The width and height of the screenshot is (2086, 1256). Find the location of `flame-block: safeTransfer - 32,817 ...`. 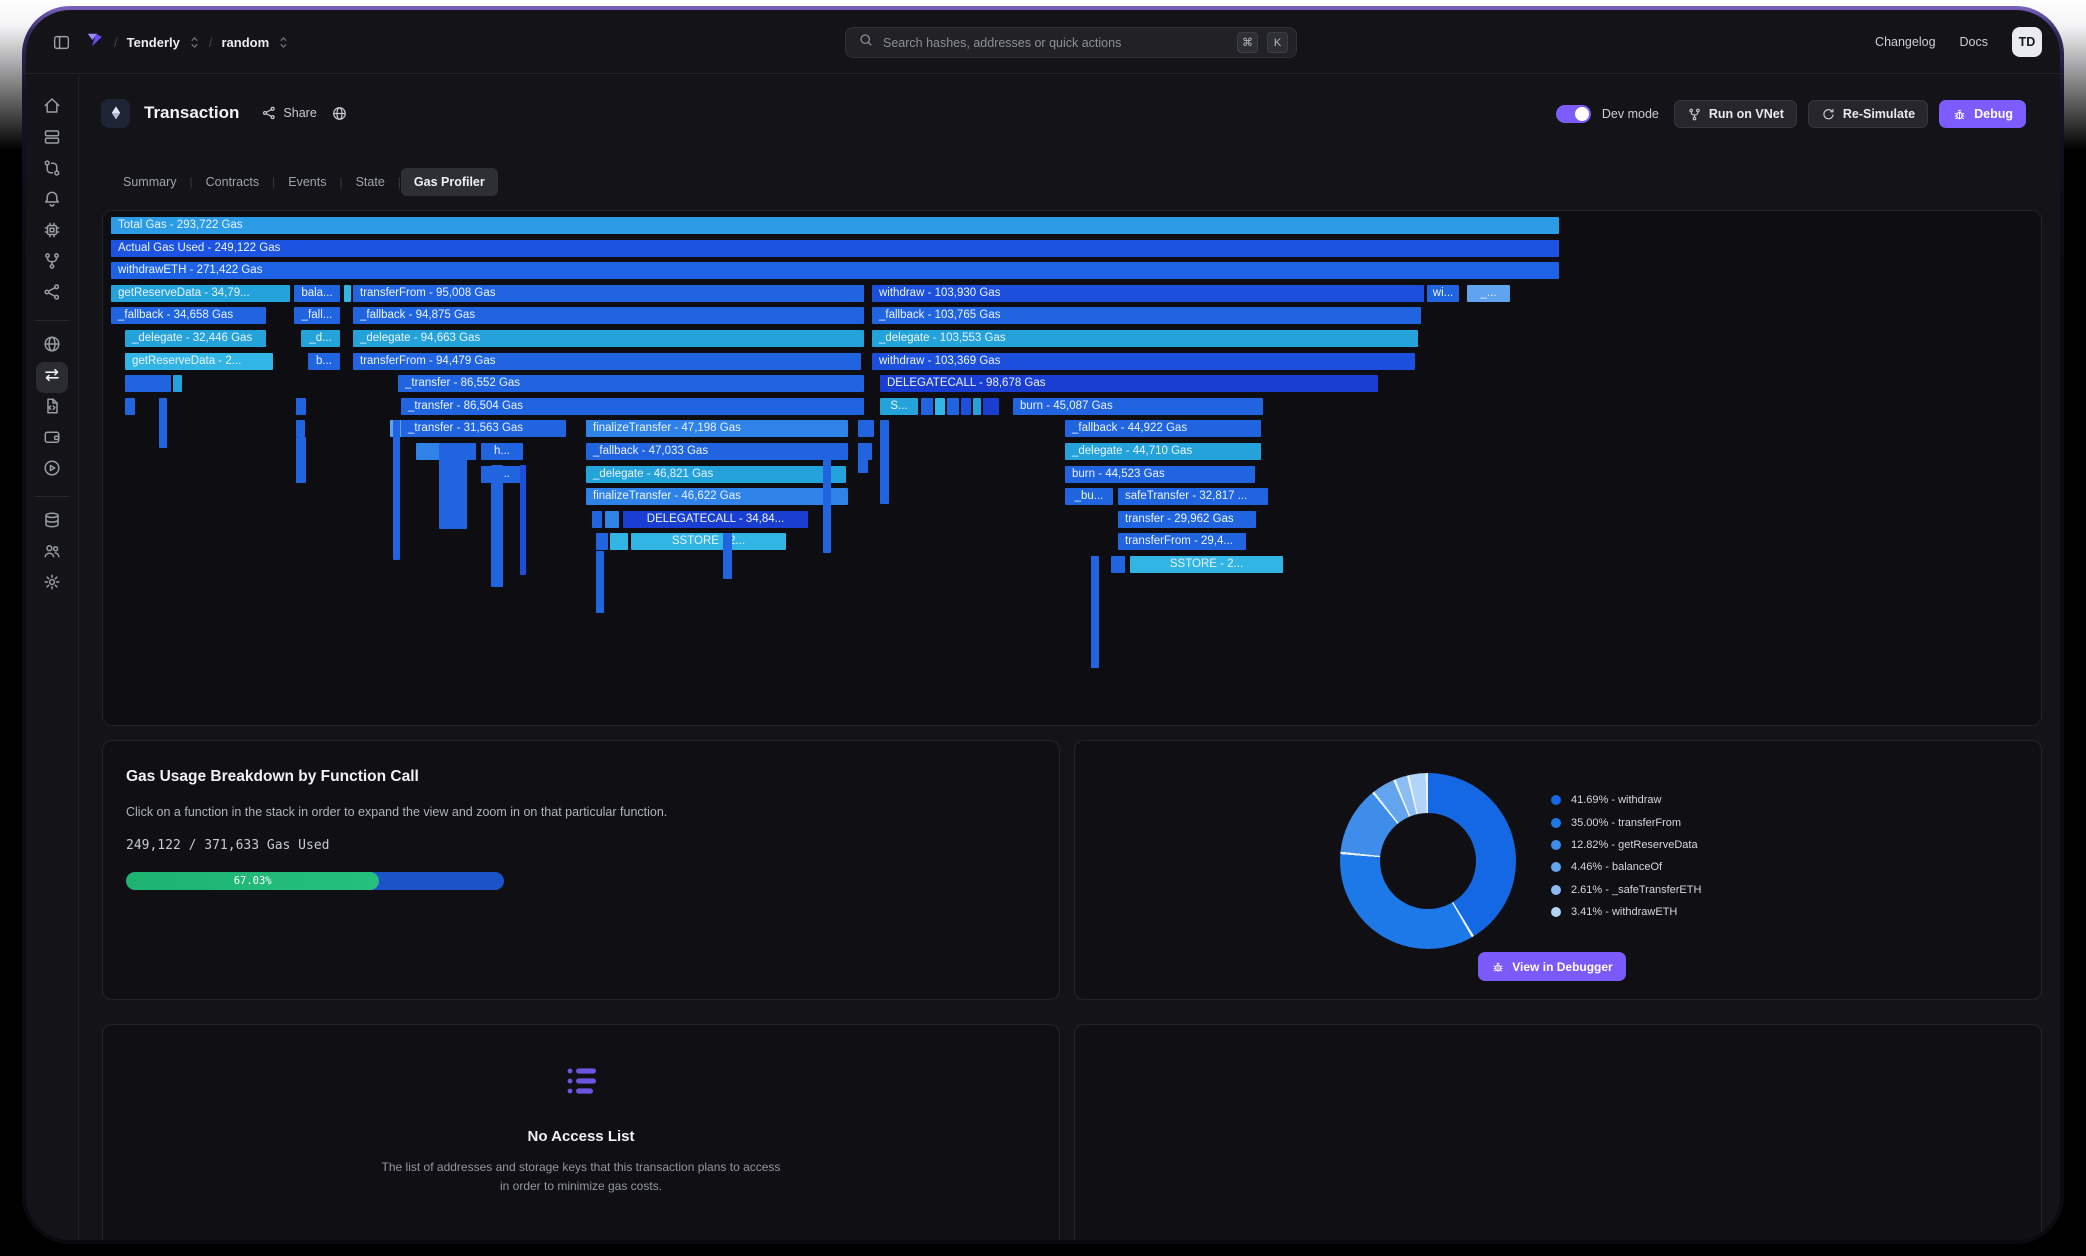

flame-block: safeTransfer - 32,817 ... is located at coordinates (1193, 497).